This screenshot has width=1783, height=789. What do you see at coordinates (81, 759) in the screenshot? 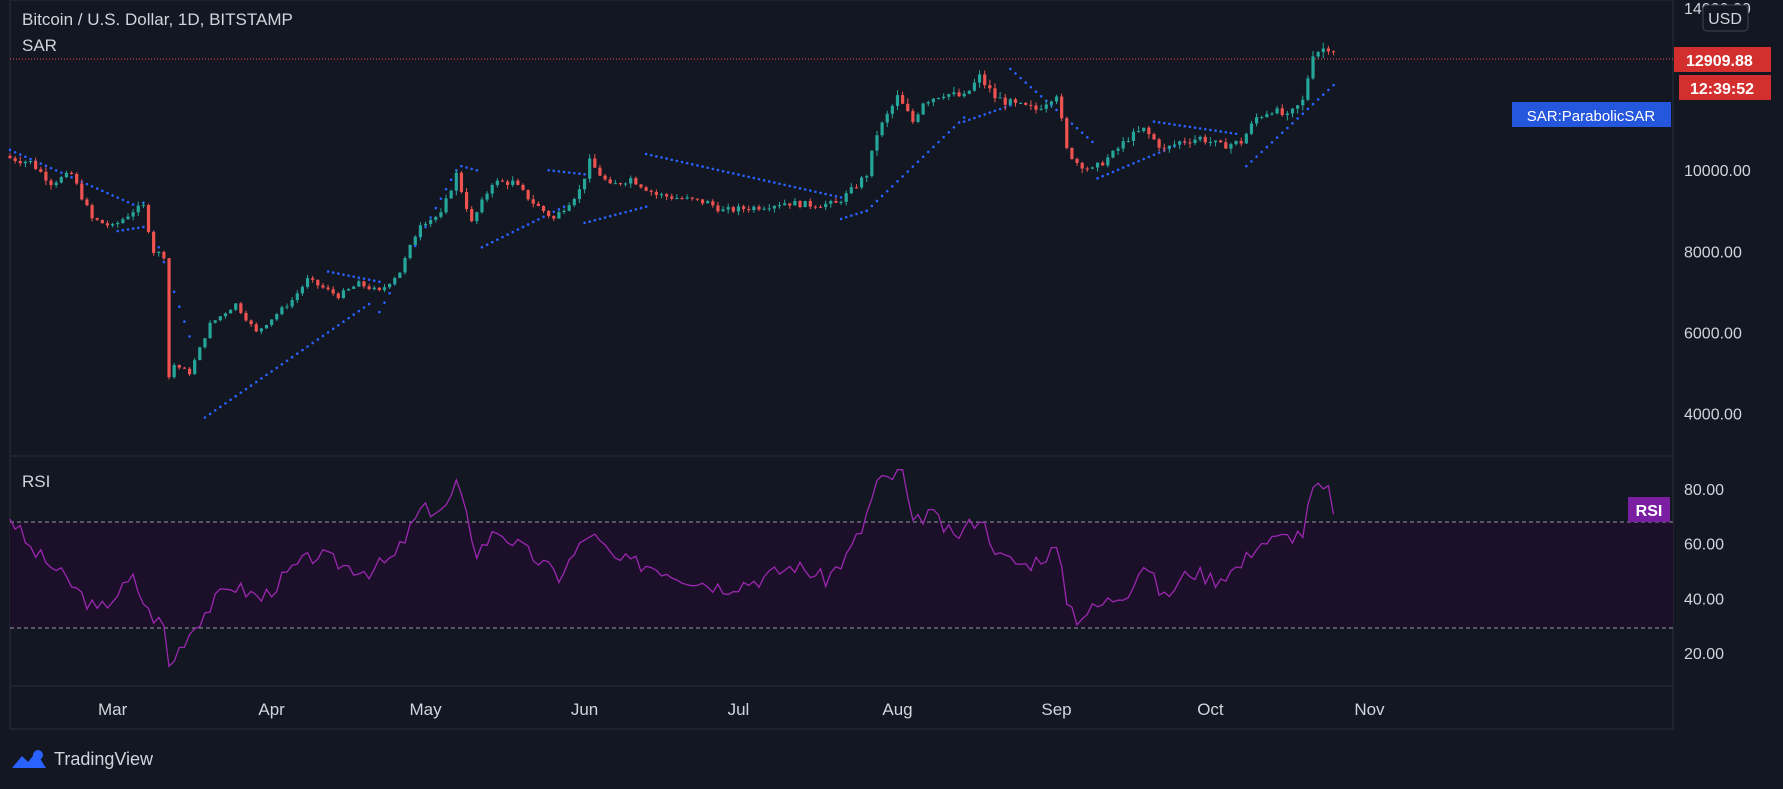
I see `brand-footer: TradingView` at bounding box center [81, 759].